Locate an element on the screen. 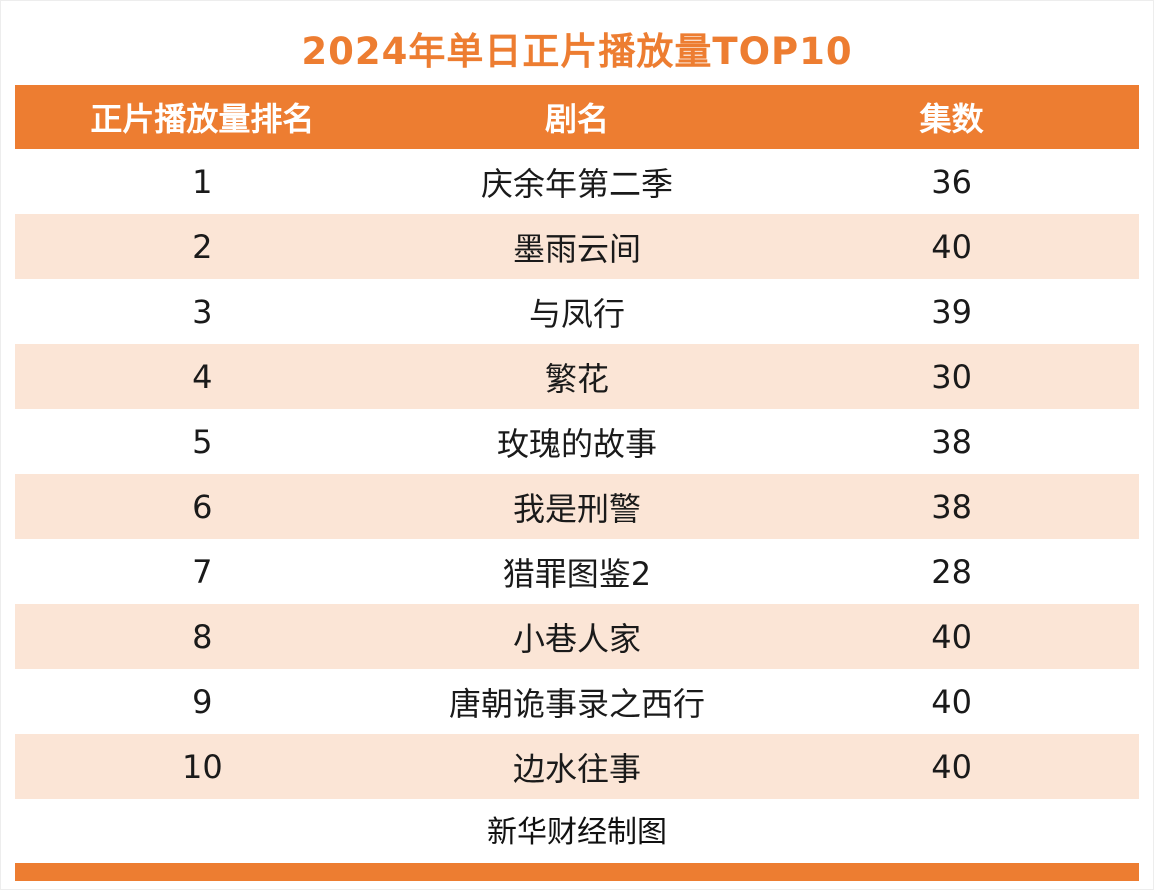 This screenshot has width=1154, height=890. drama-name-cell: 唐朝诡事录之西行 is located at coordinates (576, 703).